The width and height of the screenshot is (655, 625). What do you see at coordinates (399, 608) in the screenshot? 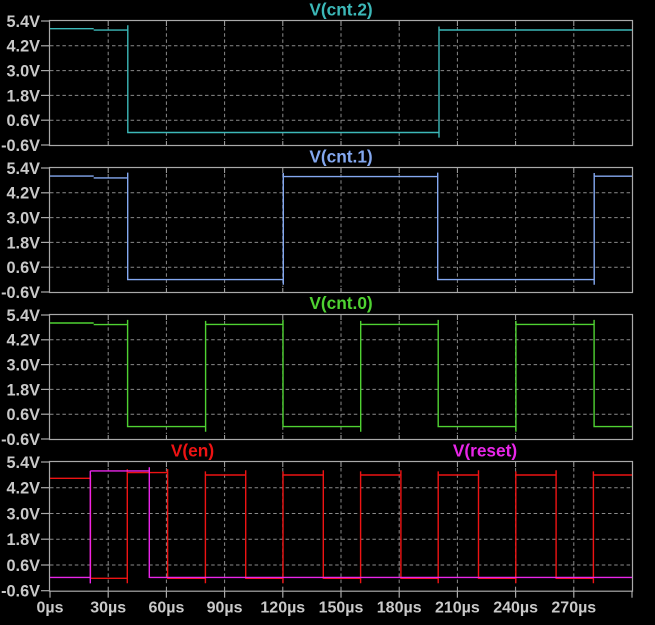
I see `svg-text: 180µs` at bounding box center [399, 608].